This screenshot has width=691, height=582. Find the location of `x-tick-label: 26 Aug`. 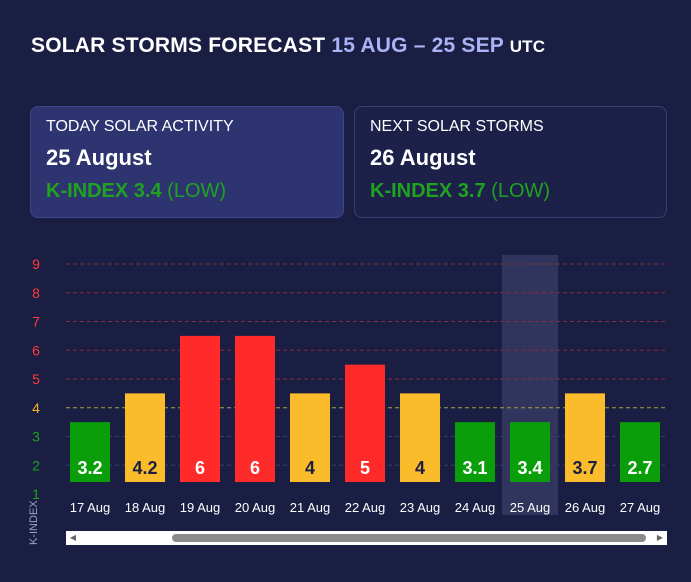

x-tick-label: 26 Aug is located at coordinates (585, 507).